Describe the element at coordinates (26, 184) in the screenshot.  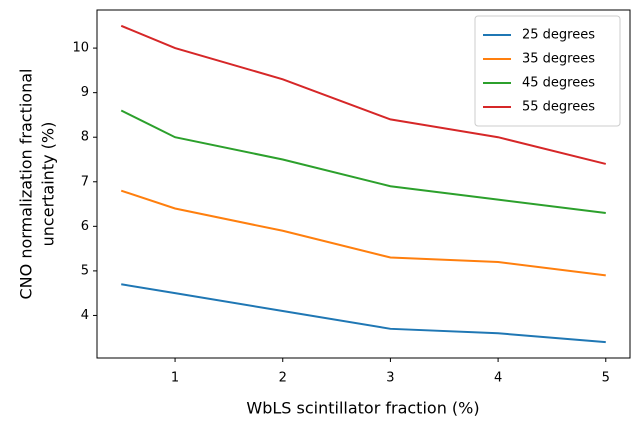
I see `y-axis-label: CNO normalization fractional` at that location.